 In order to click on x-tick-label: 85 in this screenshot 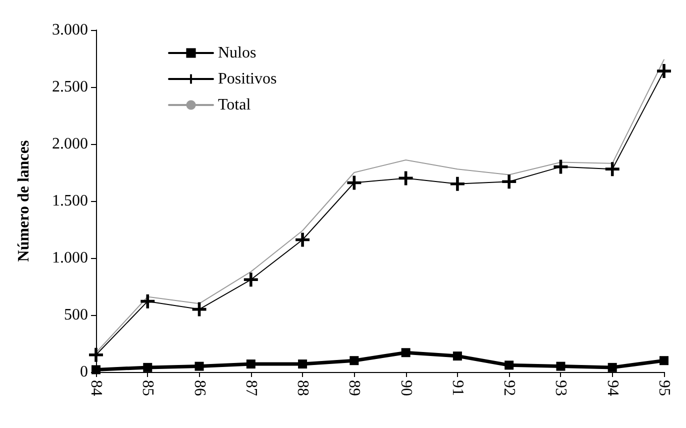, I will do `click(147, 388)`.